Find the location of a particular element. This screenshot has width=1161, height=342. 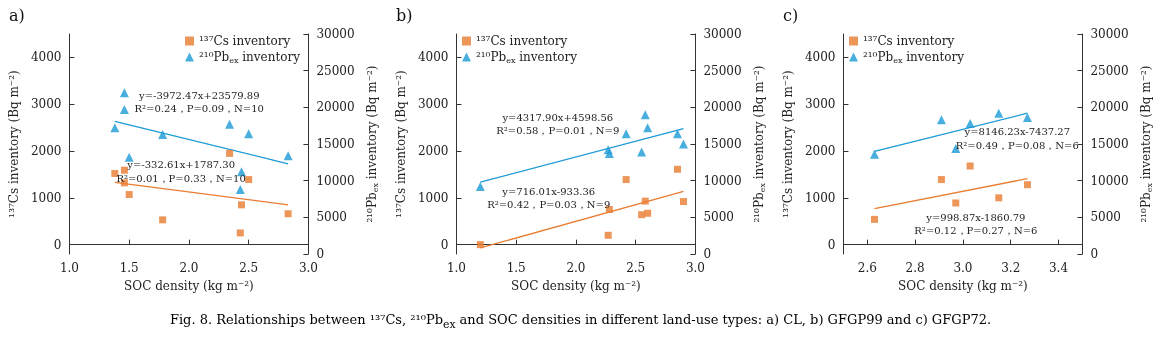

annotation: R²=0.01，P=0.33，N=10 is located at coordinates (181, 178).